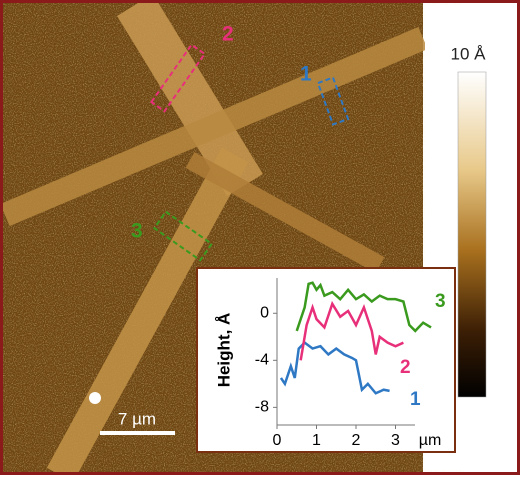  I want to click on particle, so click(95, 398).